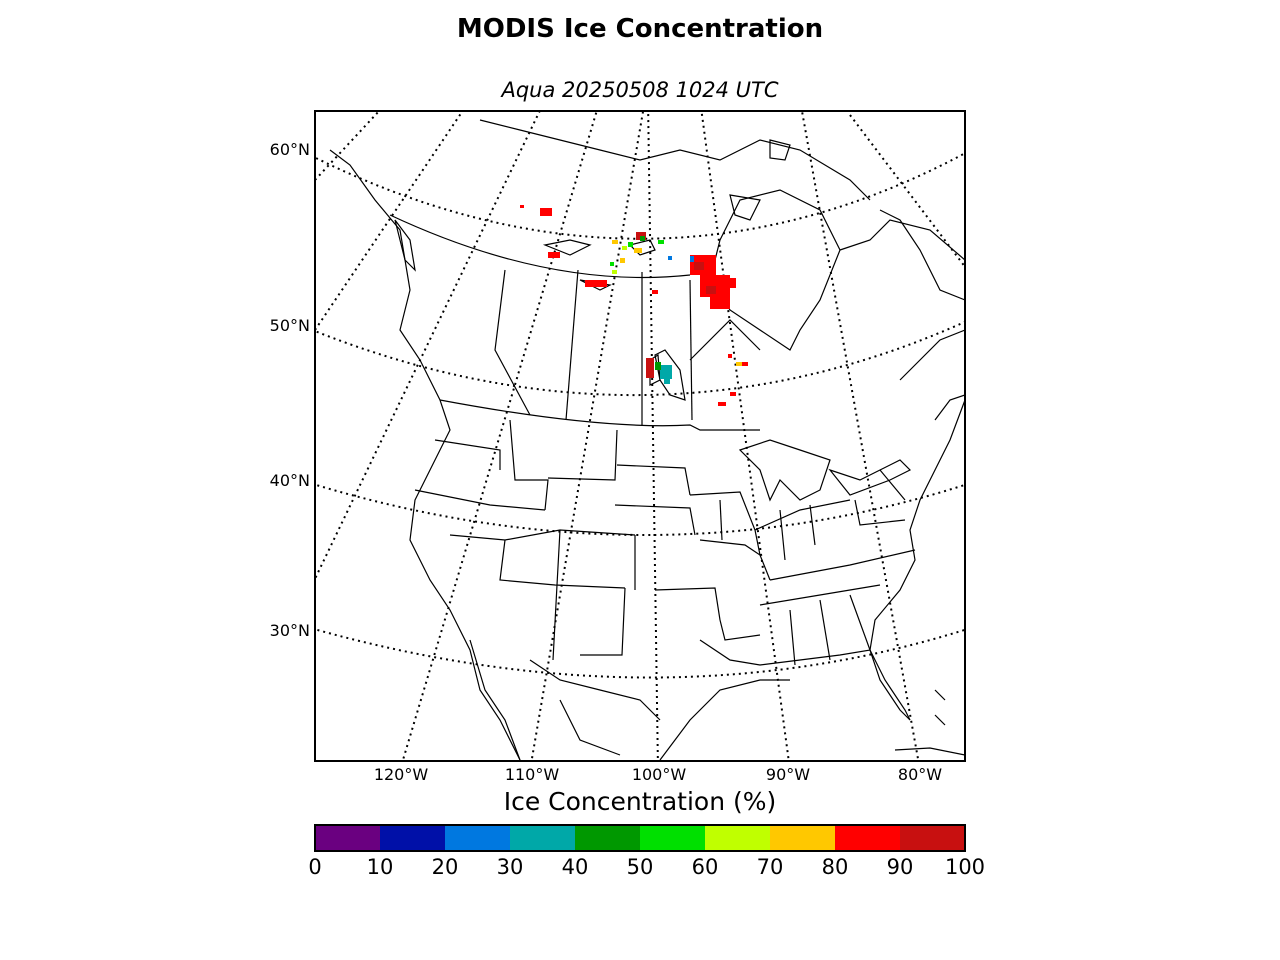 The image size is (1280, 960). Describe the element at coordinates (445, 867) in the screenshot. I see `colorbar-tick-label: 20` at that location.